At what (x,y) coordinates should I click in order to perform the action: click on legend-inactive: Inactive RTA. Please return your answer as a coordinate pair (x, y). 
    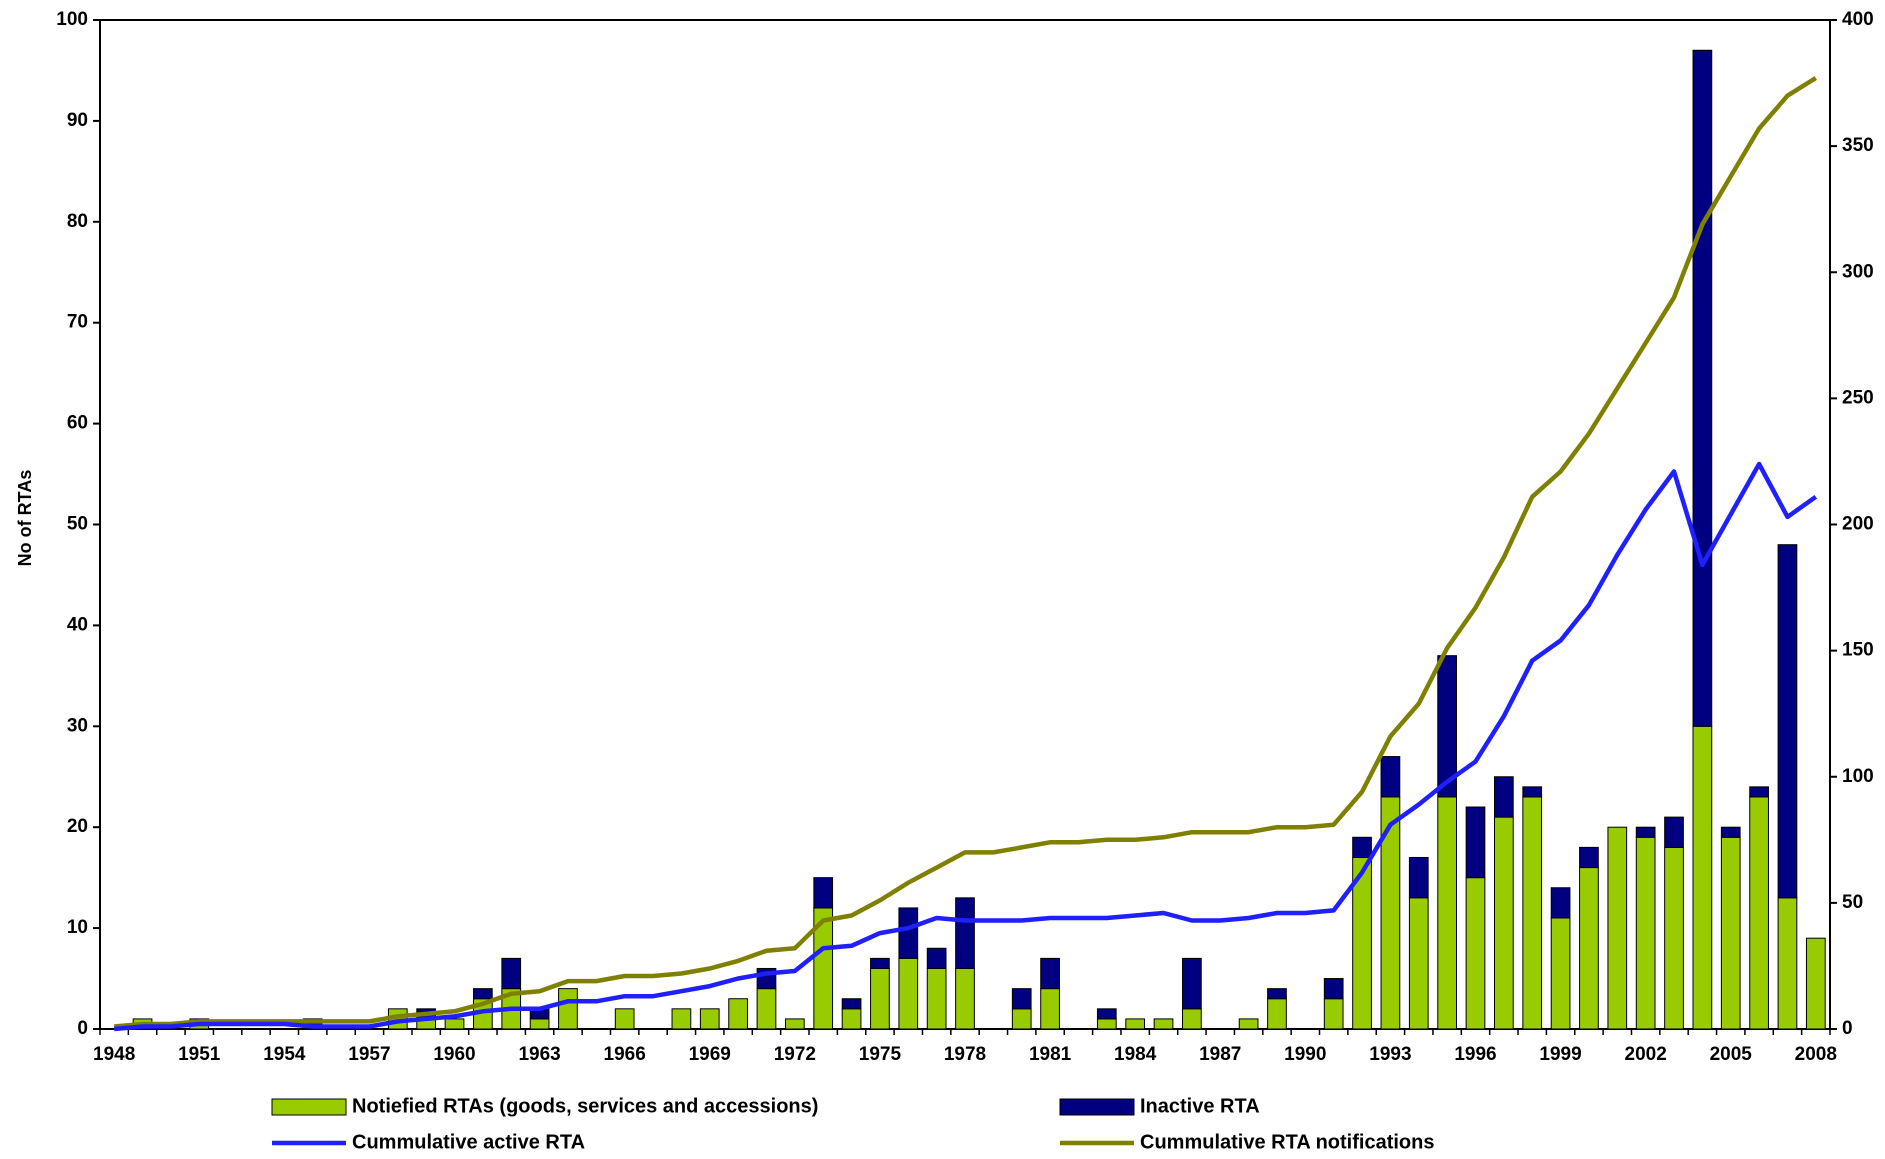
    Looking at the image, I should click on (1159, 1106).